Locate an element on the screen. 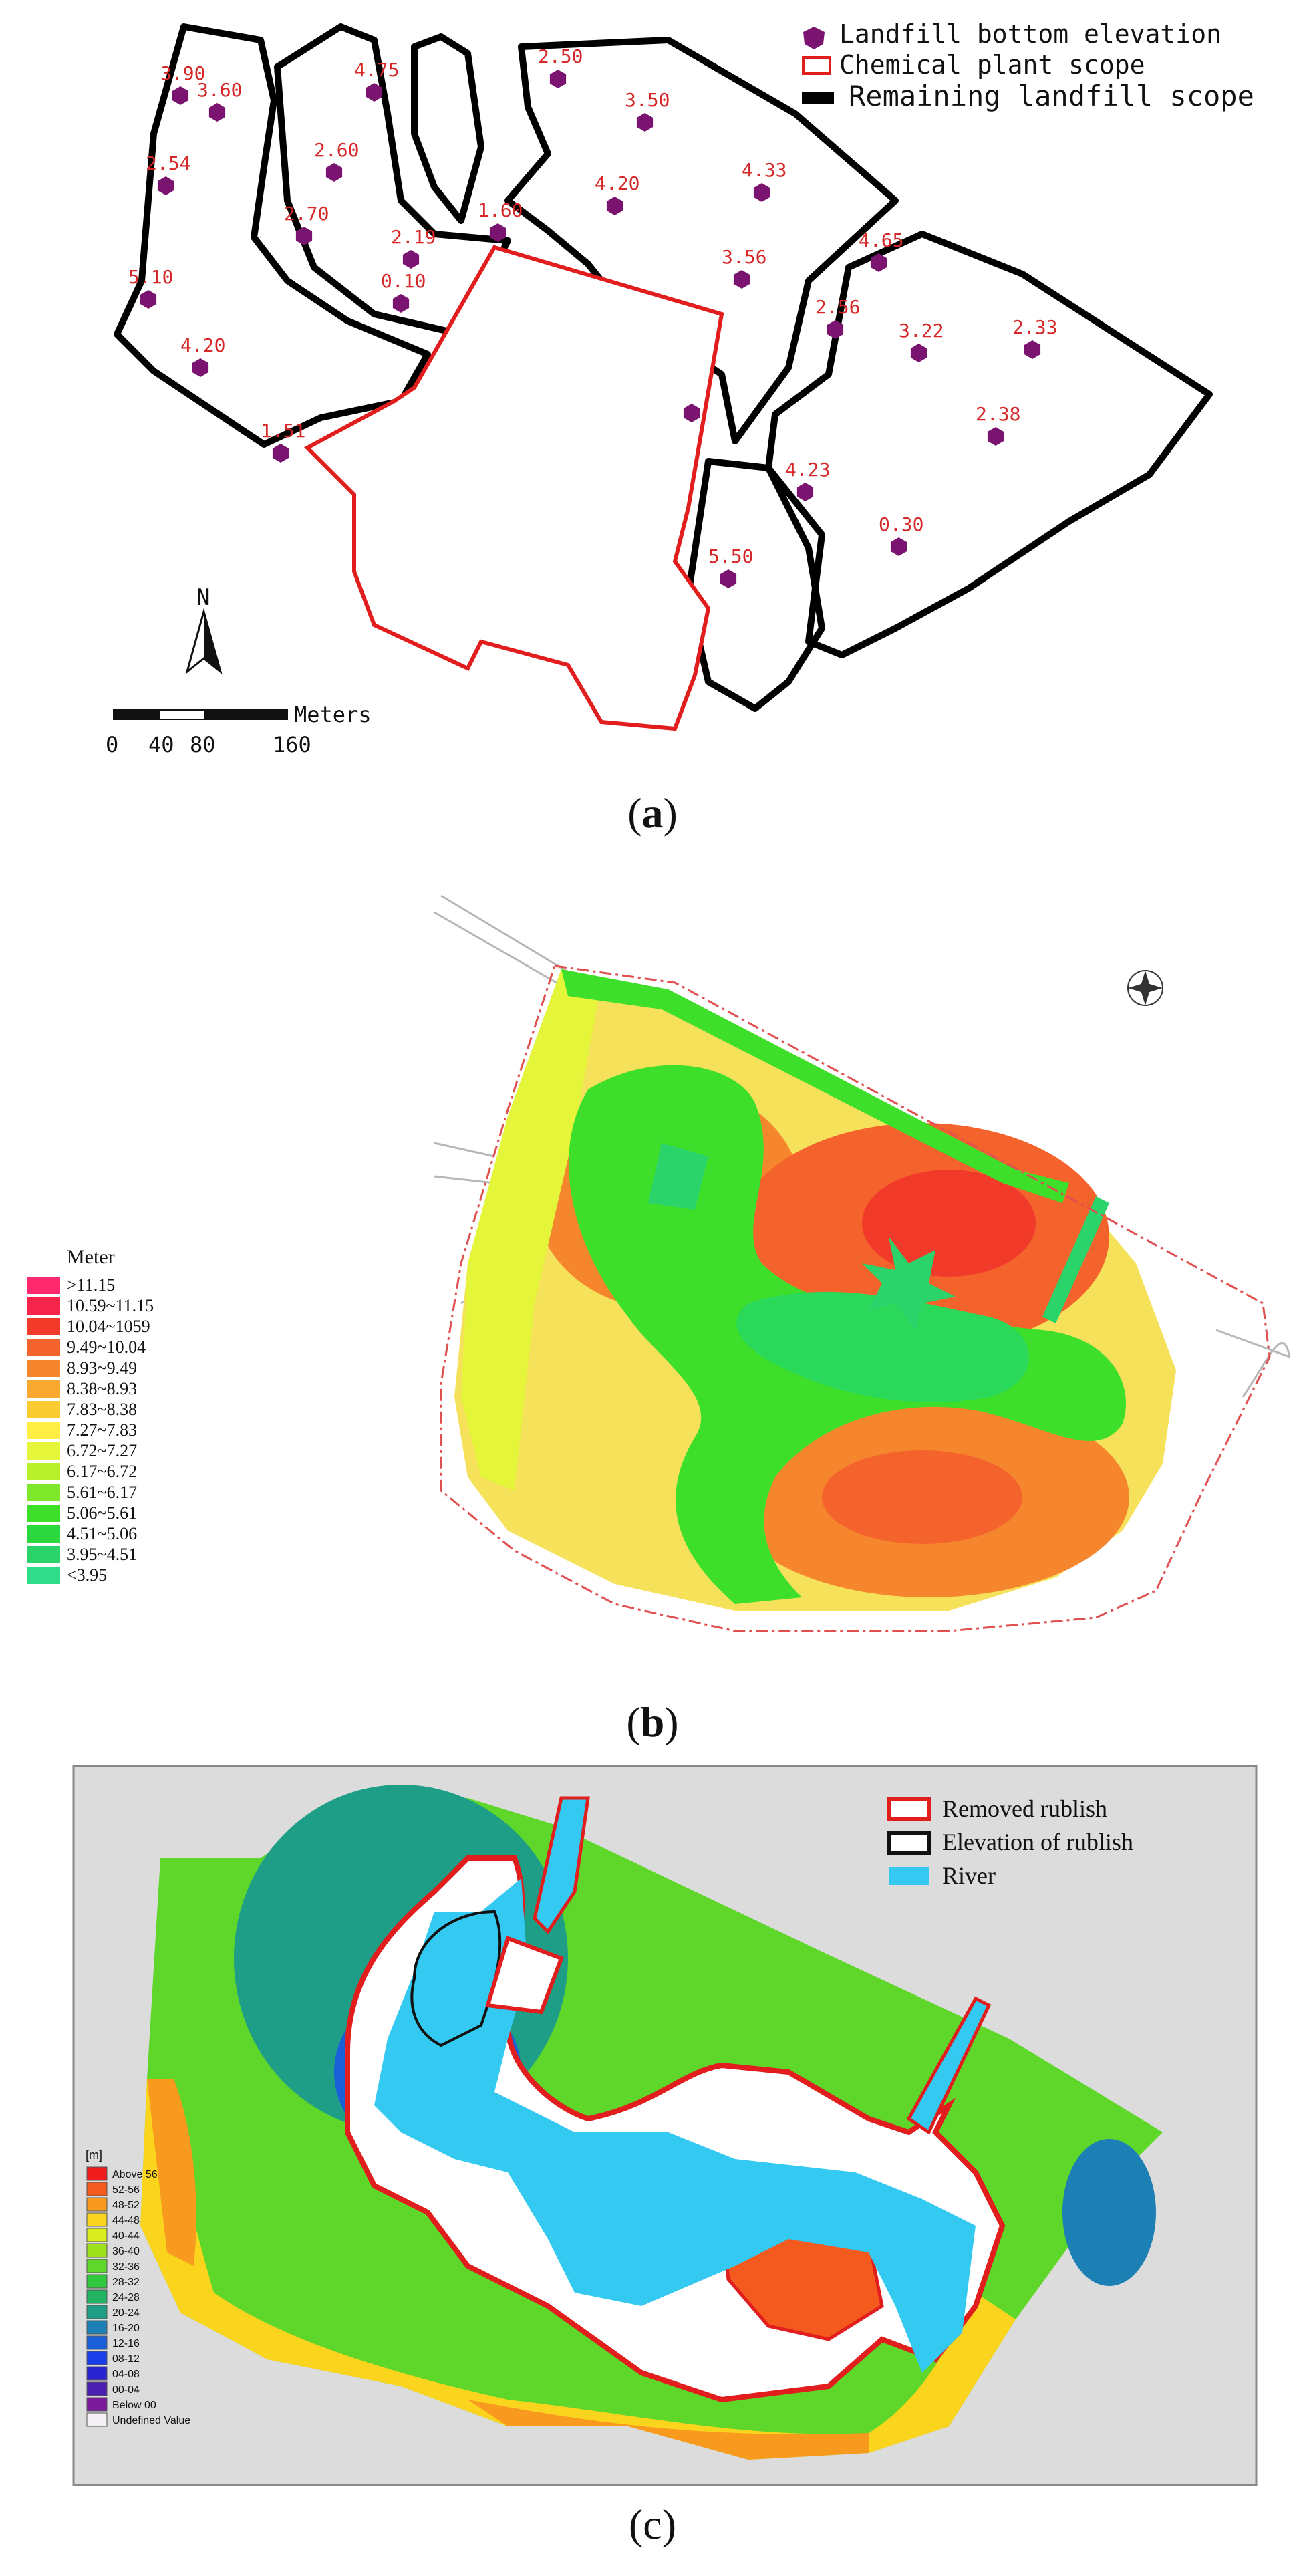 The width and height of the screenshot is (1305, 2576). legend-range-label: 7.83~8.38 is located at coordinates (102, 1409).